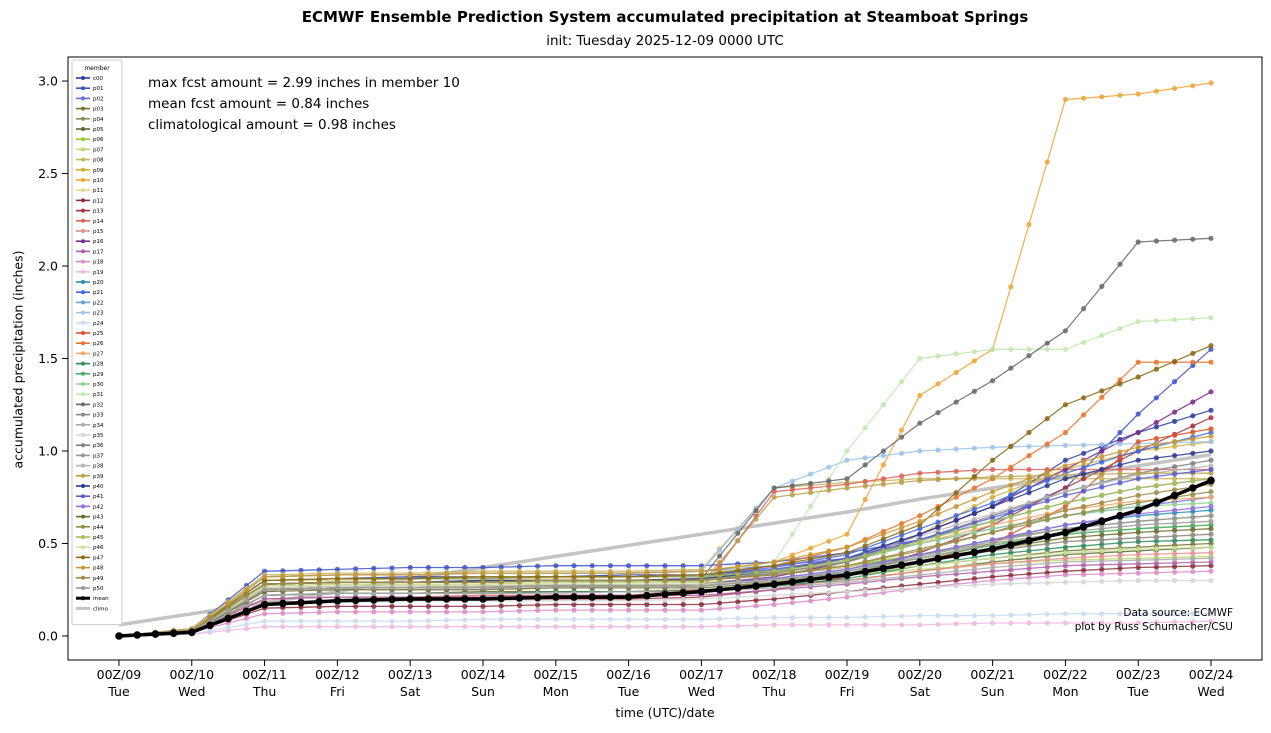 The image size is (1271, 733). What do you see at coordinates (98, 212) in the screenshot?
I see `legend-label: p13` at bounding box center [98, 212].